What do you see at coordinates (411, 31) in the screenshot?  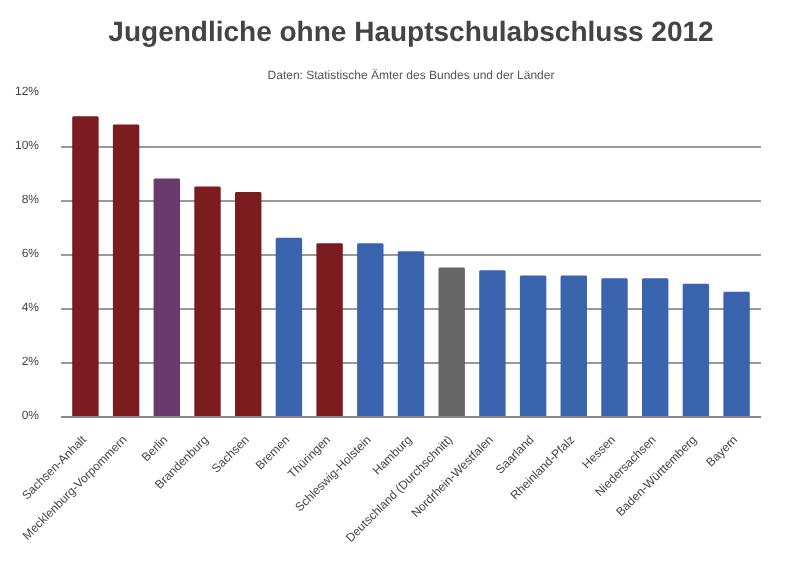 I see `chart-title: Jugendliche ohne Hauptschulabschluss 2012` at bounding box center [411, 31].